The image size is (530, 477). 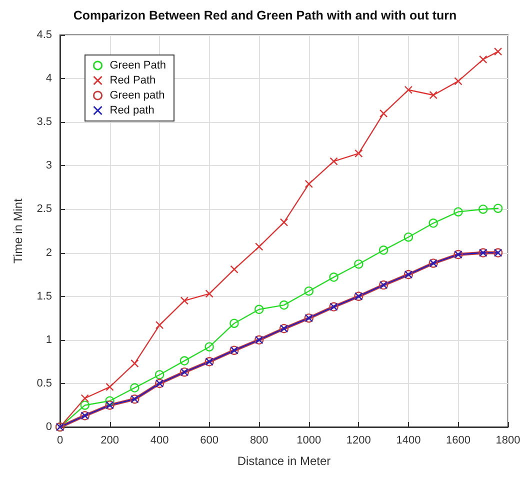 What do you see at coordinates (44, 383) in the screenshot?
I see `y-tick-label: 0.5` at bounding box center [44, 383].